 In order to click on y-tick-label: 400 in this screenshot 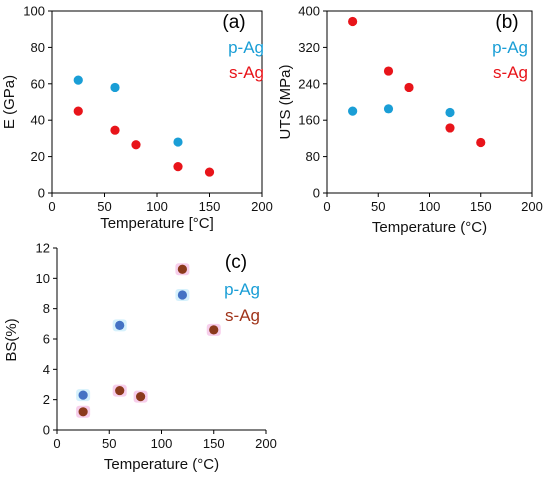, I will do `click(309, 11)`.